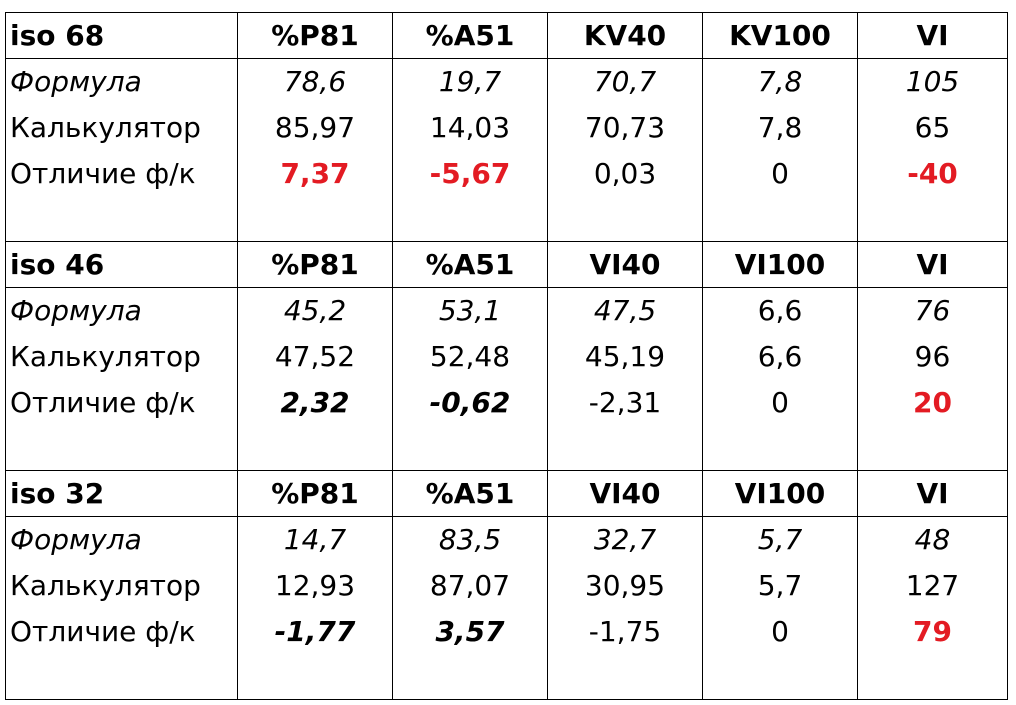 The width and height of the screenshot is (1016, 705). I want to click on cell-value: 53,1, so click(470, 310).